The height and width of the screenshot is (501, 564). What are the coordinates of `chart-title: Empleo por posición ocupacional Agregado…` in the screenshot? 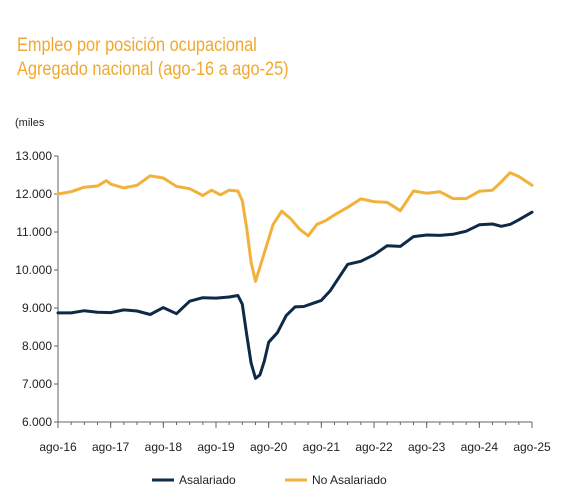 It's located at (153, 58).